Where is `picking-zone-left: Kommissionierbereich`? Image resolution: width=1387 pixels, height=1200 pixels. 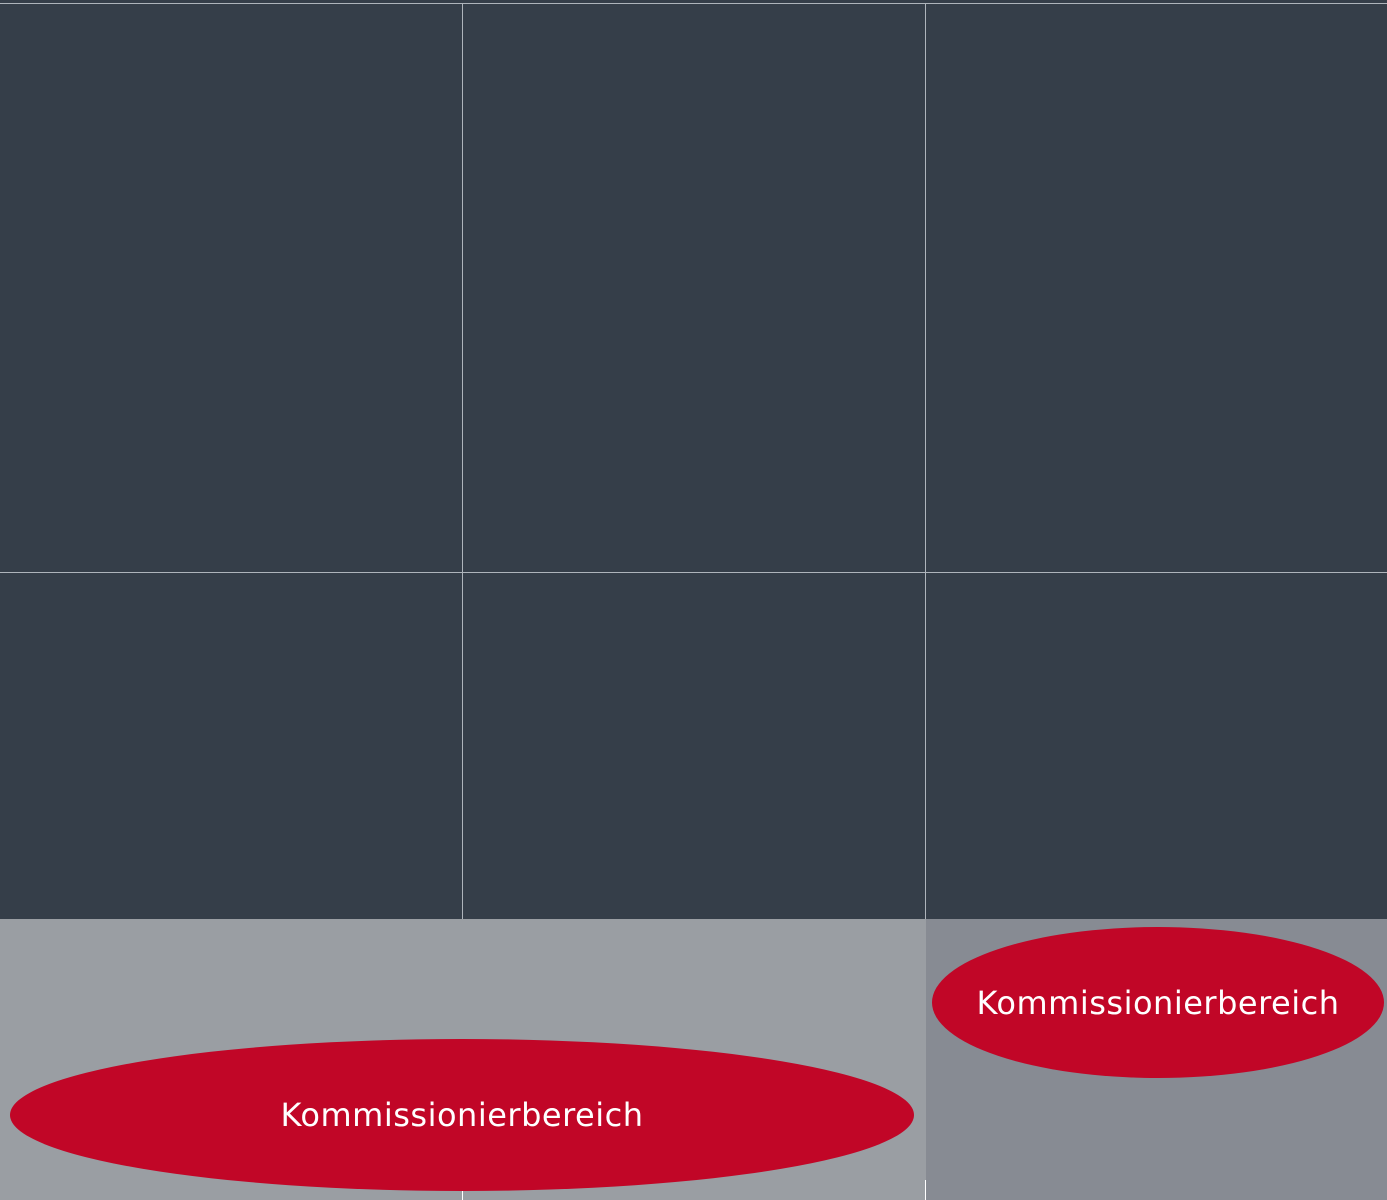
picking-zone-left: Kommissionierbereich is located at coordinates (462, 1115).